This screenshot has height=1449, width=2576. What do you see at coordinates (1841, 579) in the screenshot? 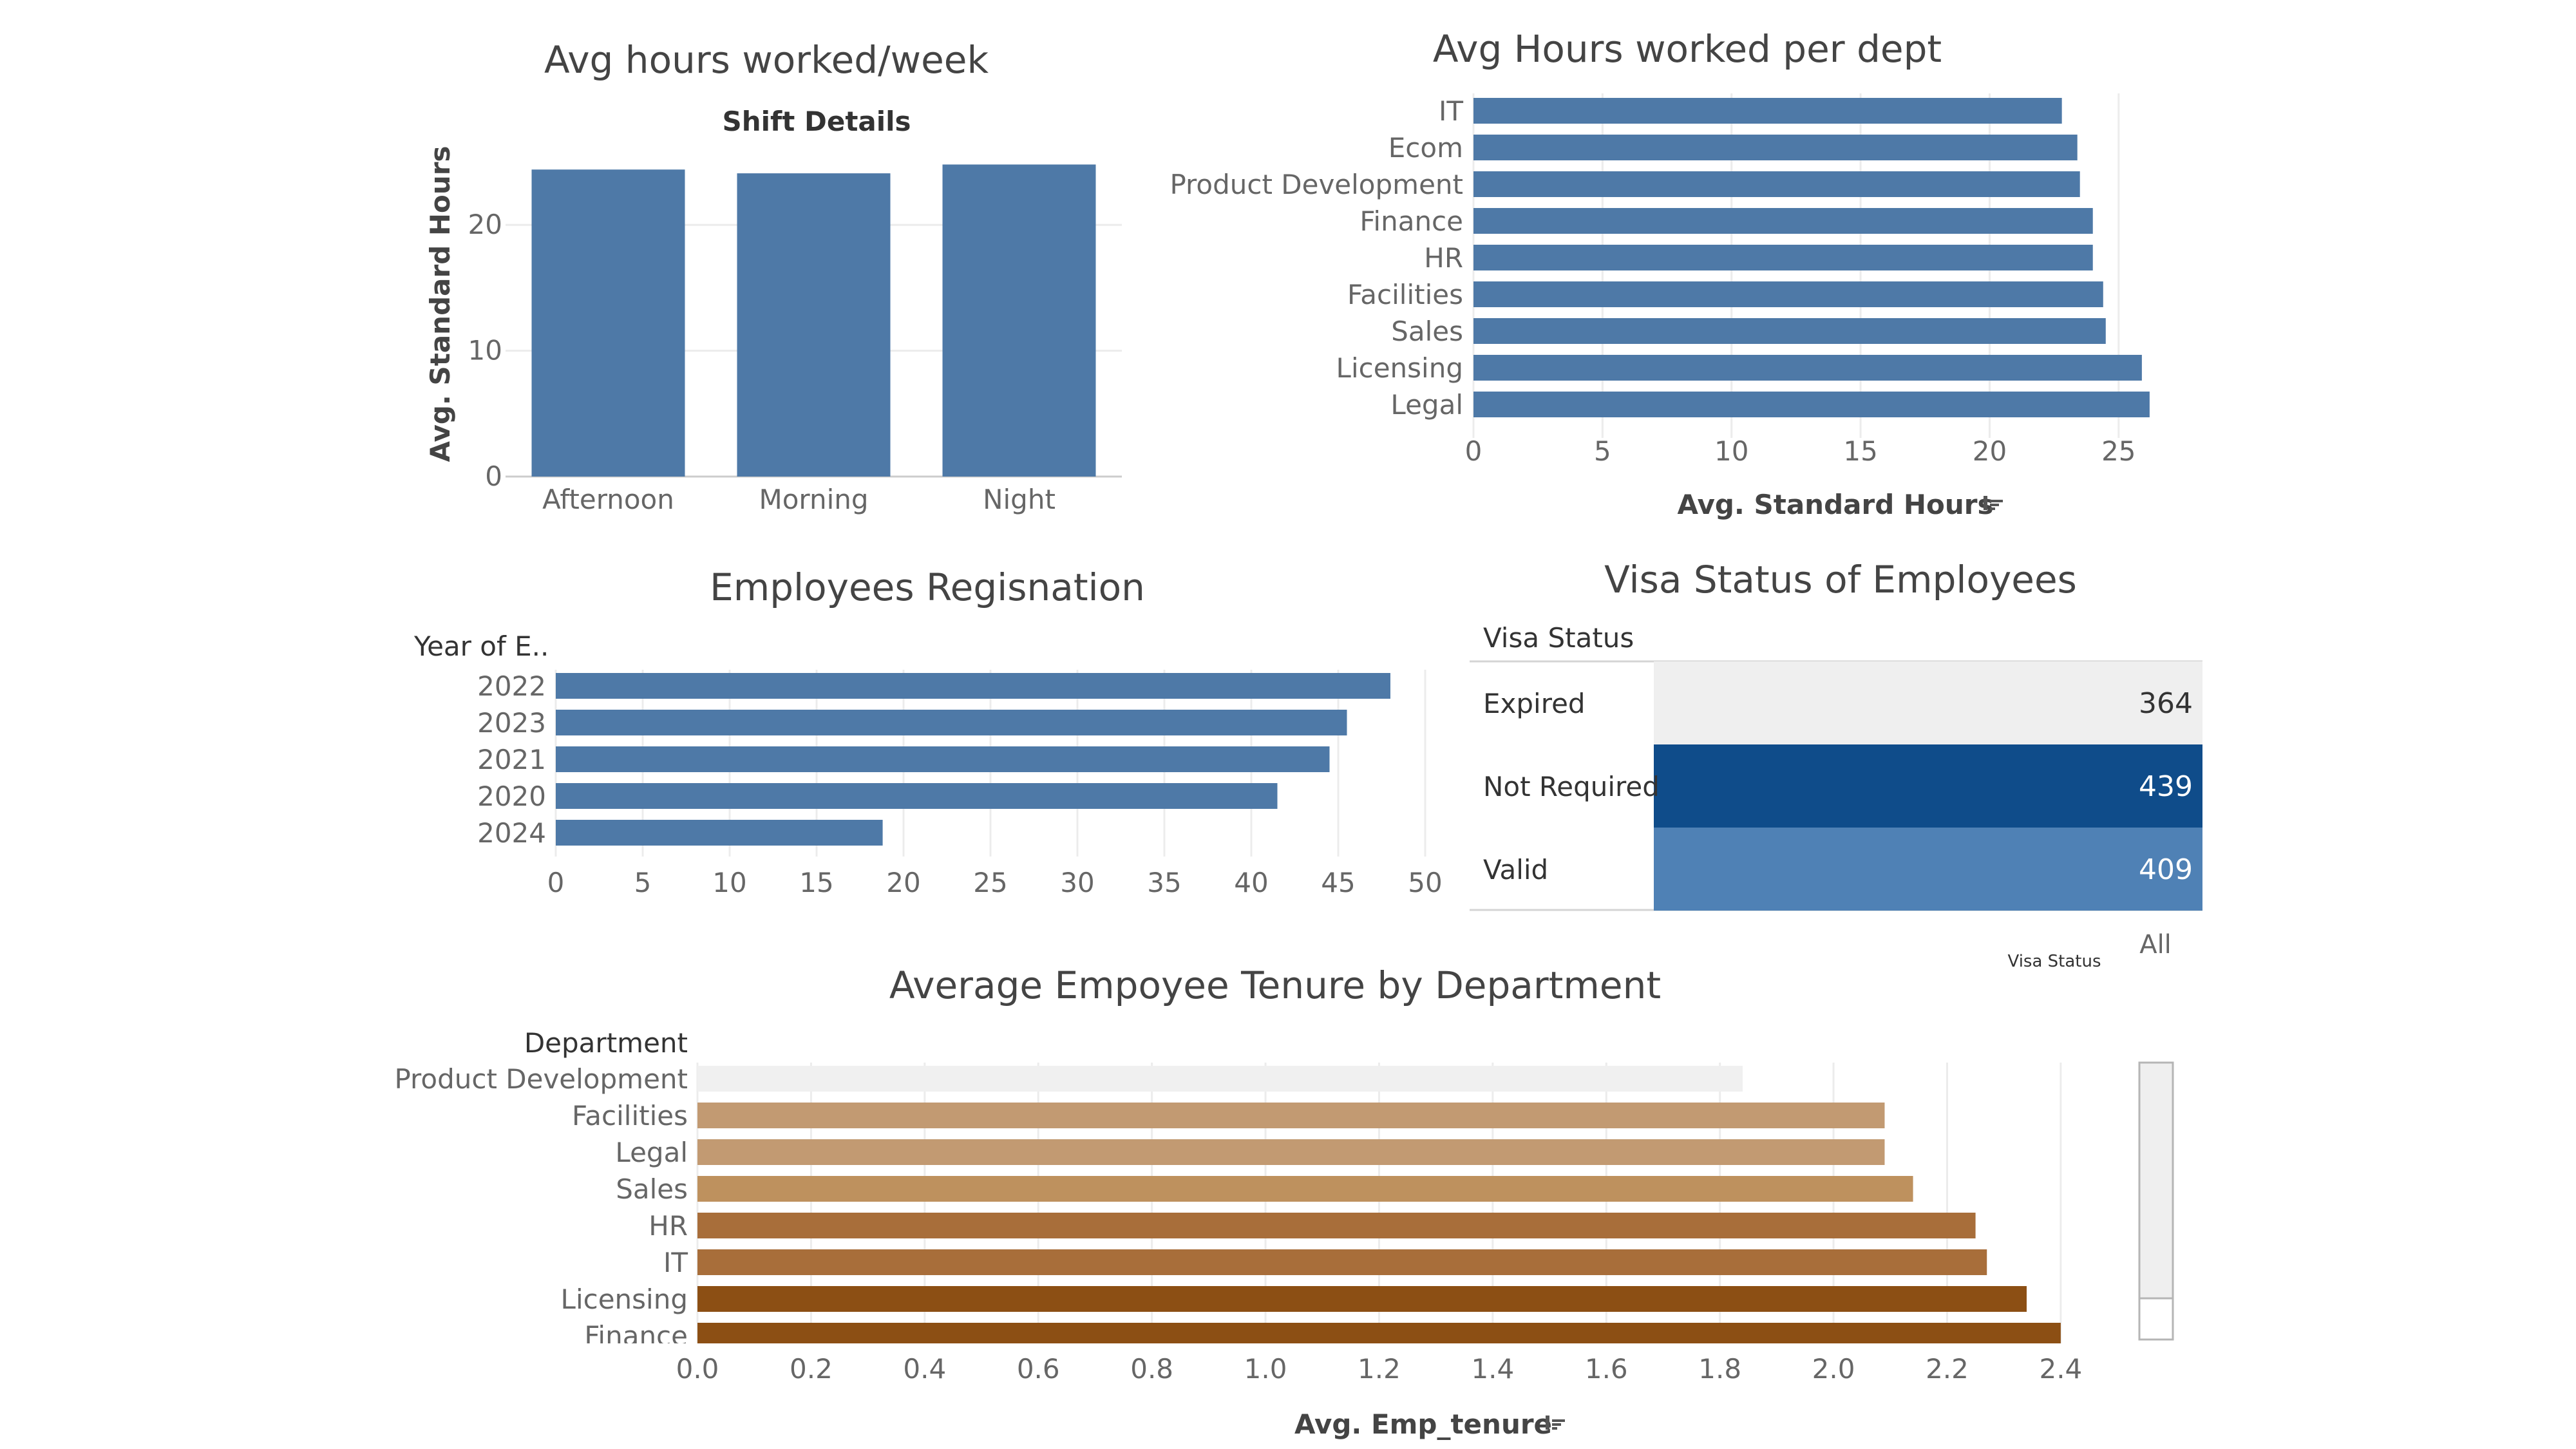
I see `chart-title: Visa Status of Employees` at bounding box center [1841, 579].